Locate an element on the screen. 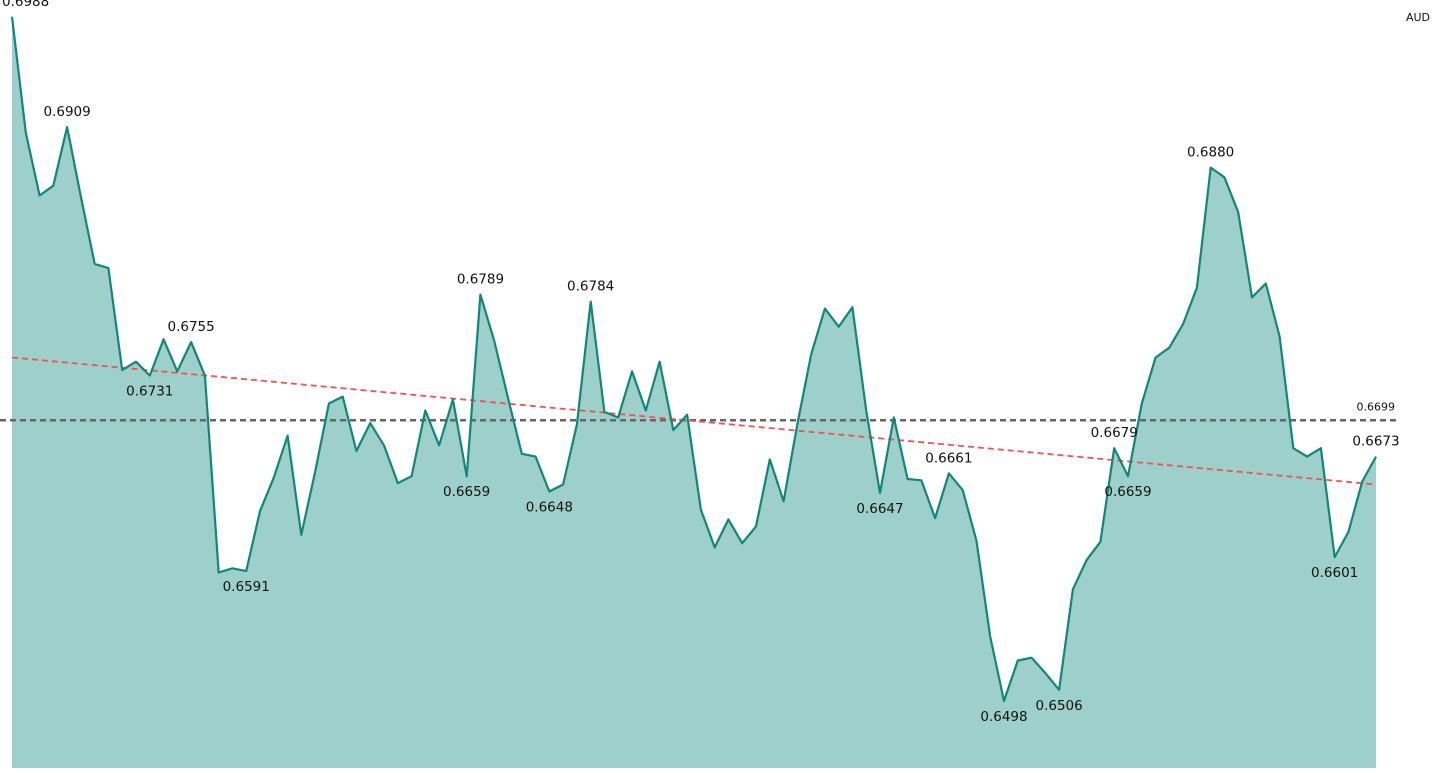 This screenshot has height=773, width=1437. value-label: 0.6661 is located at coordinates (948, 458).